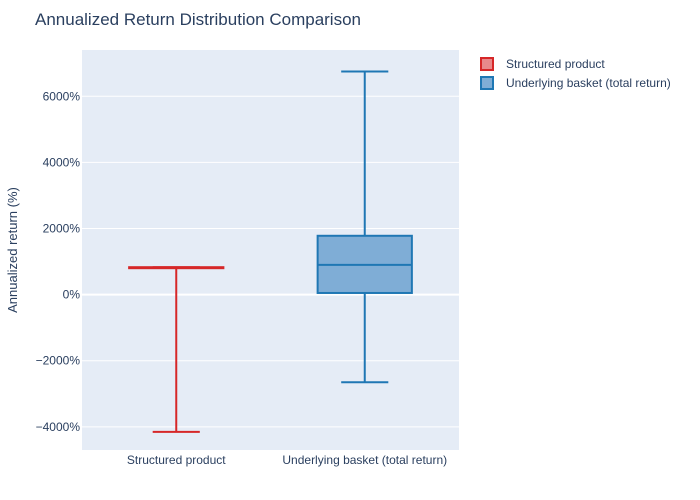  I want to click on x-tick-label: Underlying basket (total return), so click(364, 460).